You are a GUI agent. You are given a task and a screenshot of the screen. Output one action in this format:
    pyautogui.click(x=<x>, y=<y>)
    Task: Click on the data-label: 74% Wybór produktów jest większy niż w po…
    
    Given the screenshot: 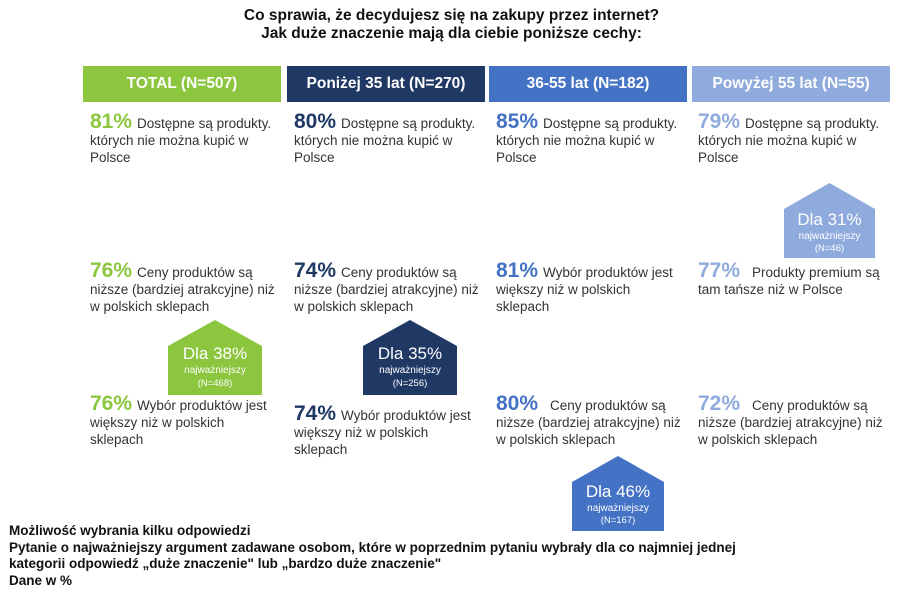 What is the action you would take?
    pyautogui.click(x=389, y=430)
    